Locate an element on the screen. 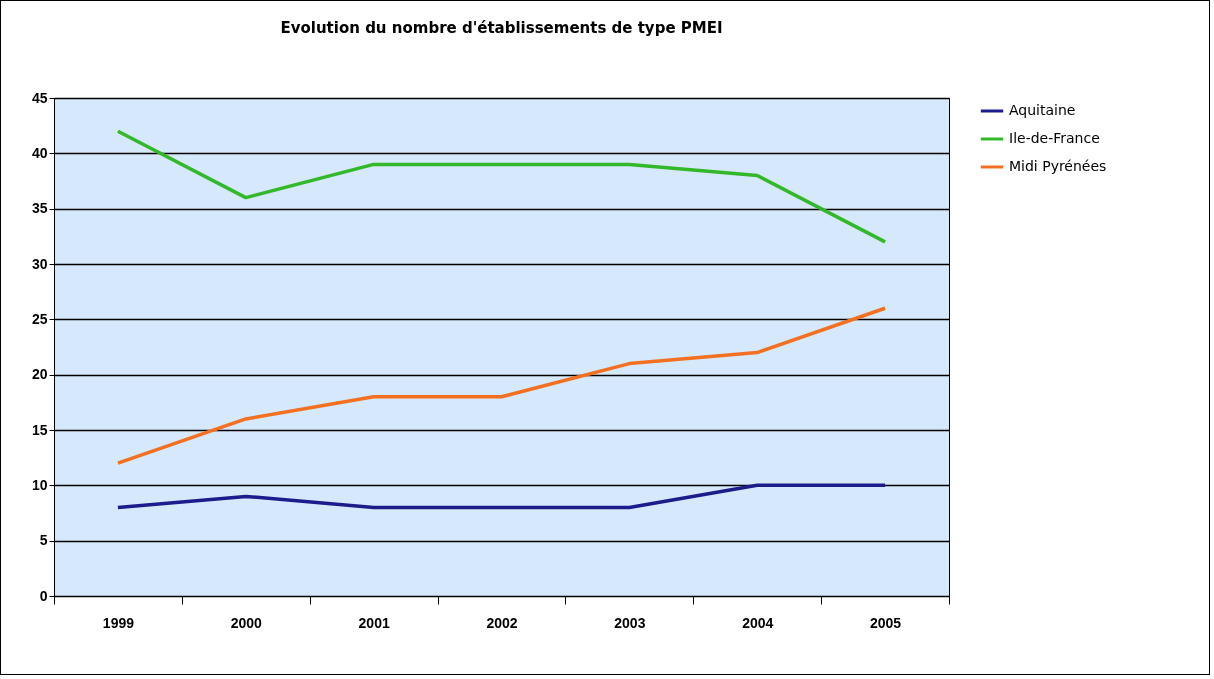 The height and width of the screenshot is (679, 1214). y-tick-label: 20 is located at coordinates (39, 374).